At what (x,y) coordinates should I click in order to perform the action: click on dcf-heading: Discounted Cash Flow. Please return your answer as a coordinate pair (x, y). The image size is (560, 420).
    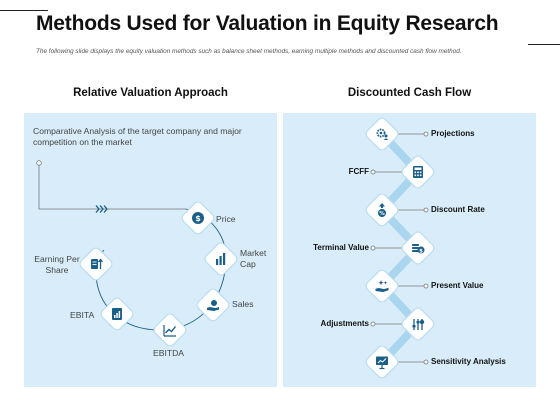
    Looking at the image, I should click on (409, 93).